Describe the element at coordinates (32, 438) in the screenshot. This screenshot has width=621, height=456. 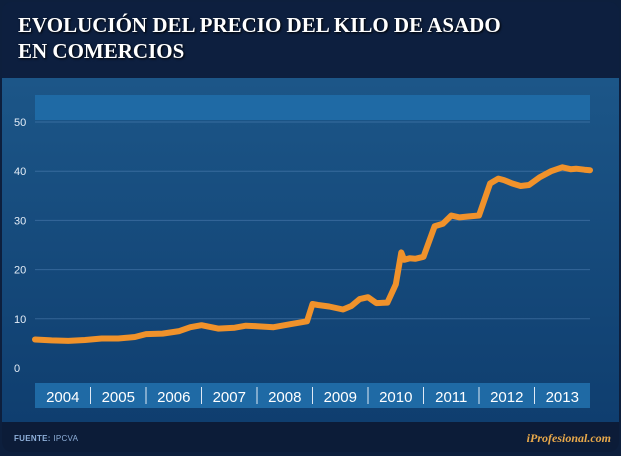
I see `source-label: FUENTE:` at that location.